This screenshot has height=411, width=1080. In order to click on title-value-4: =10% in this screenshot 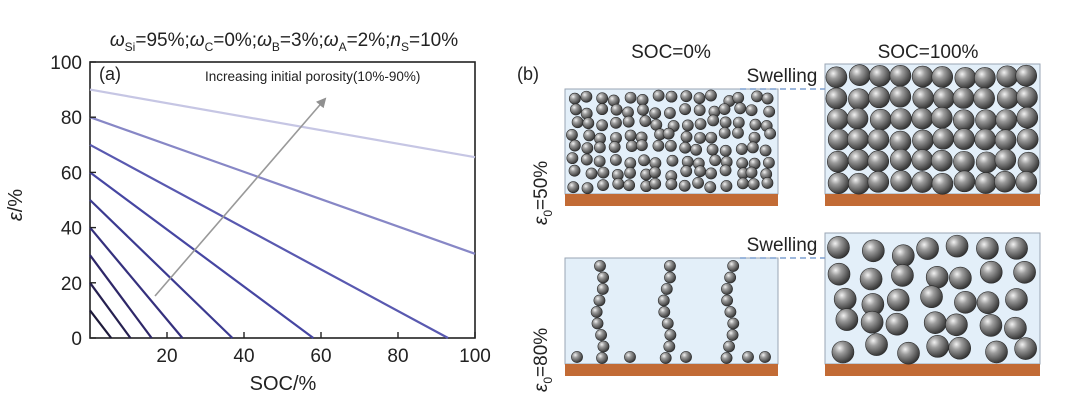, I will do `click(433, 40)`.